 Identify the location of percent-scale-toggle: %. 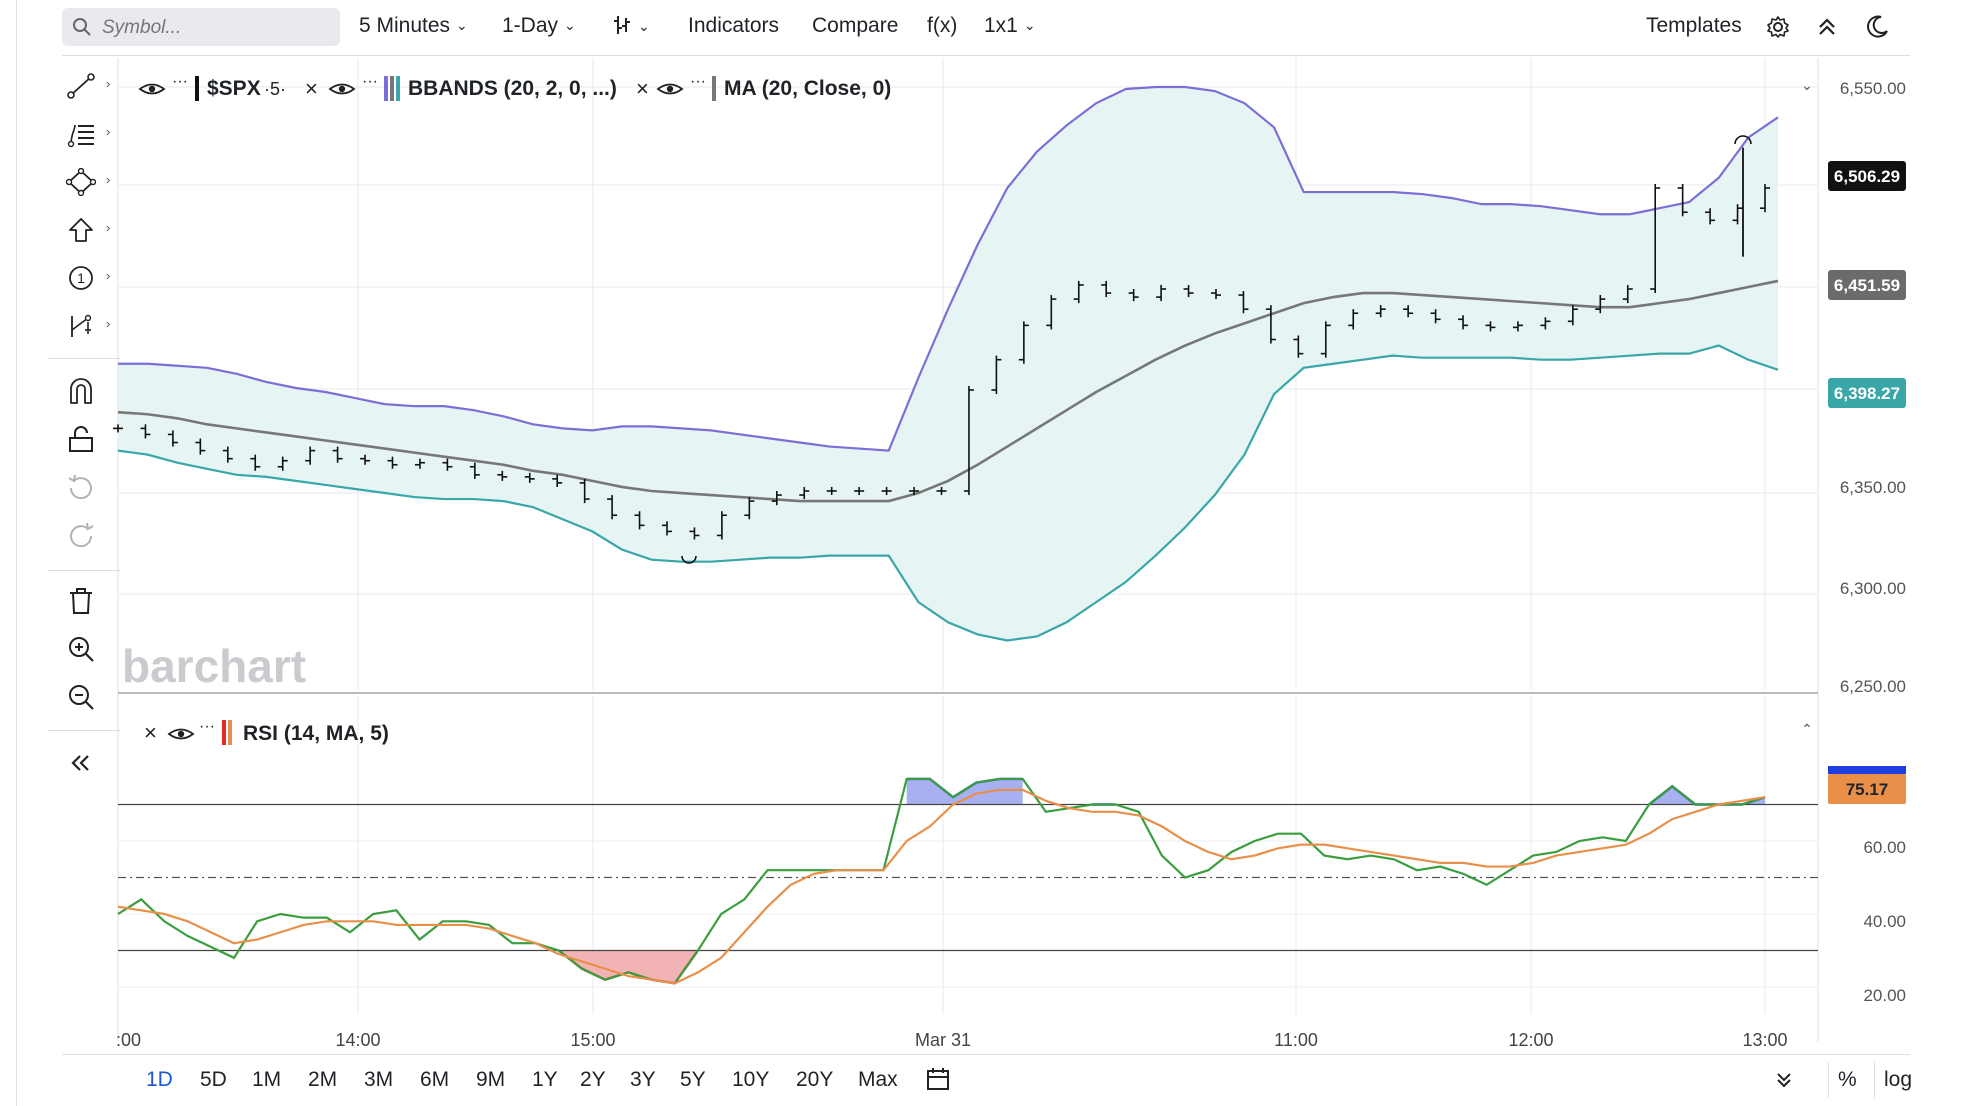
(1847, 1079).